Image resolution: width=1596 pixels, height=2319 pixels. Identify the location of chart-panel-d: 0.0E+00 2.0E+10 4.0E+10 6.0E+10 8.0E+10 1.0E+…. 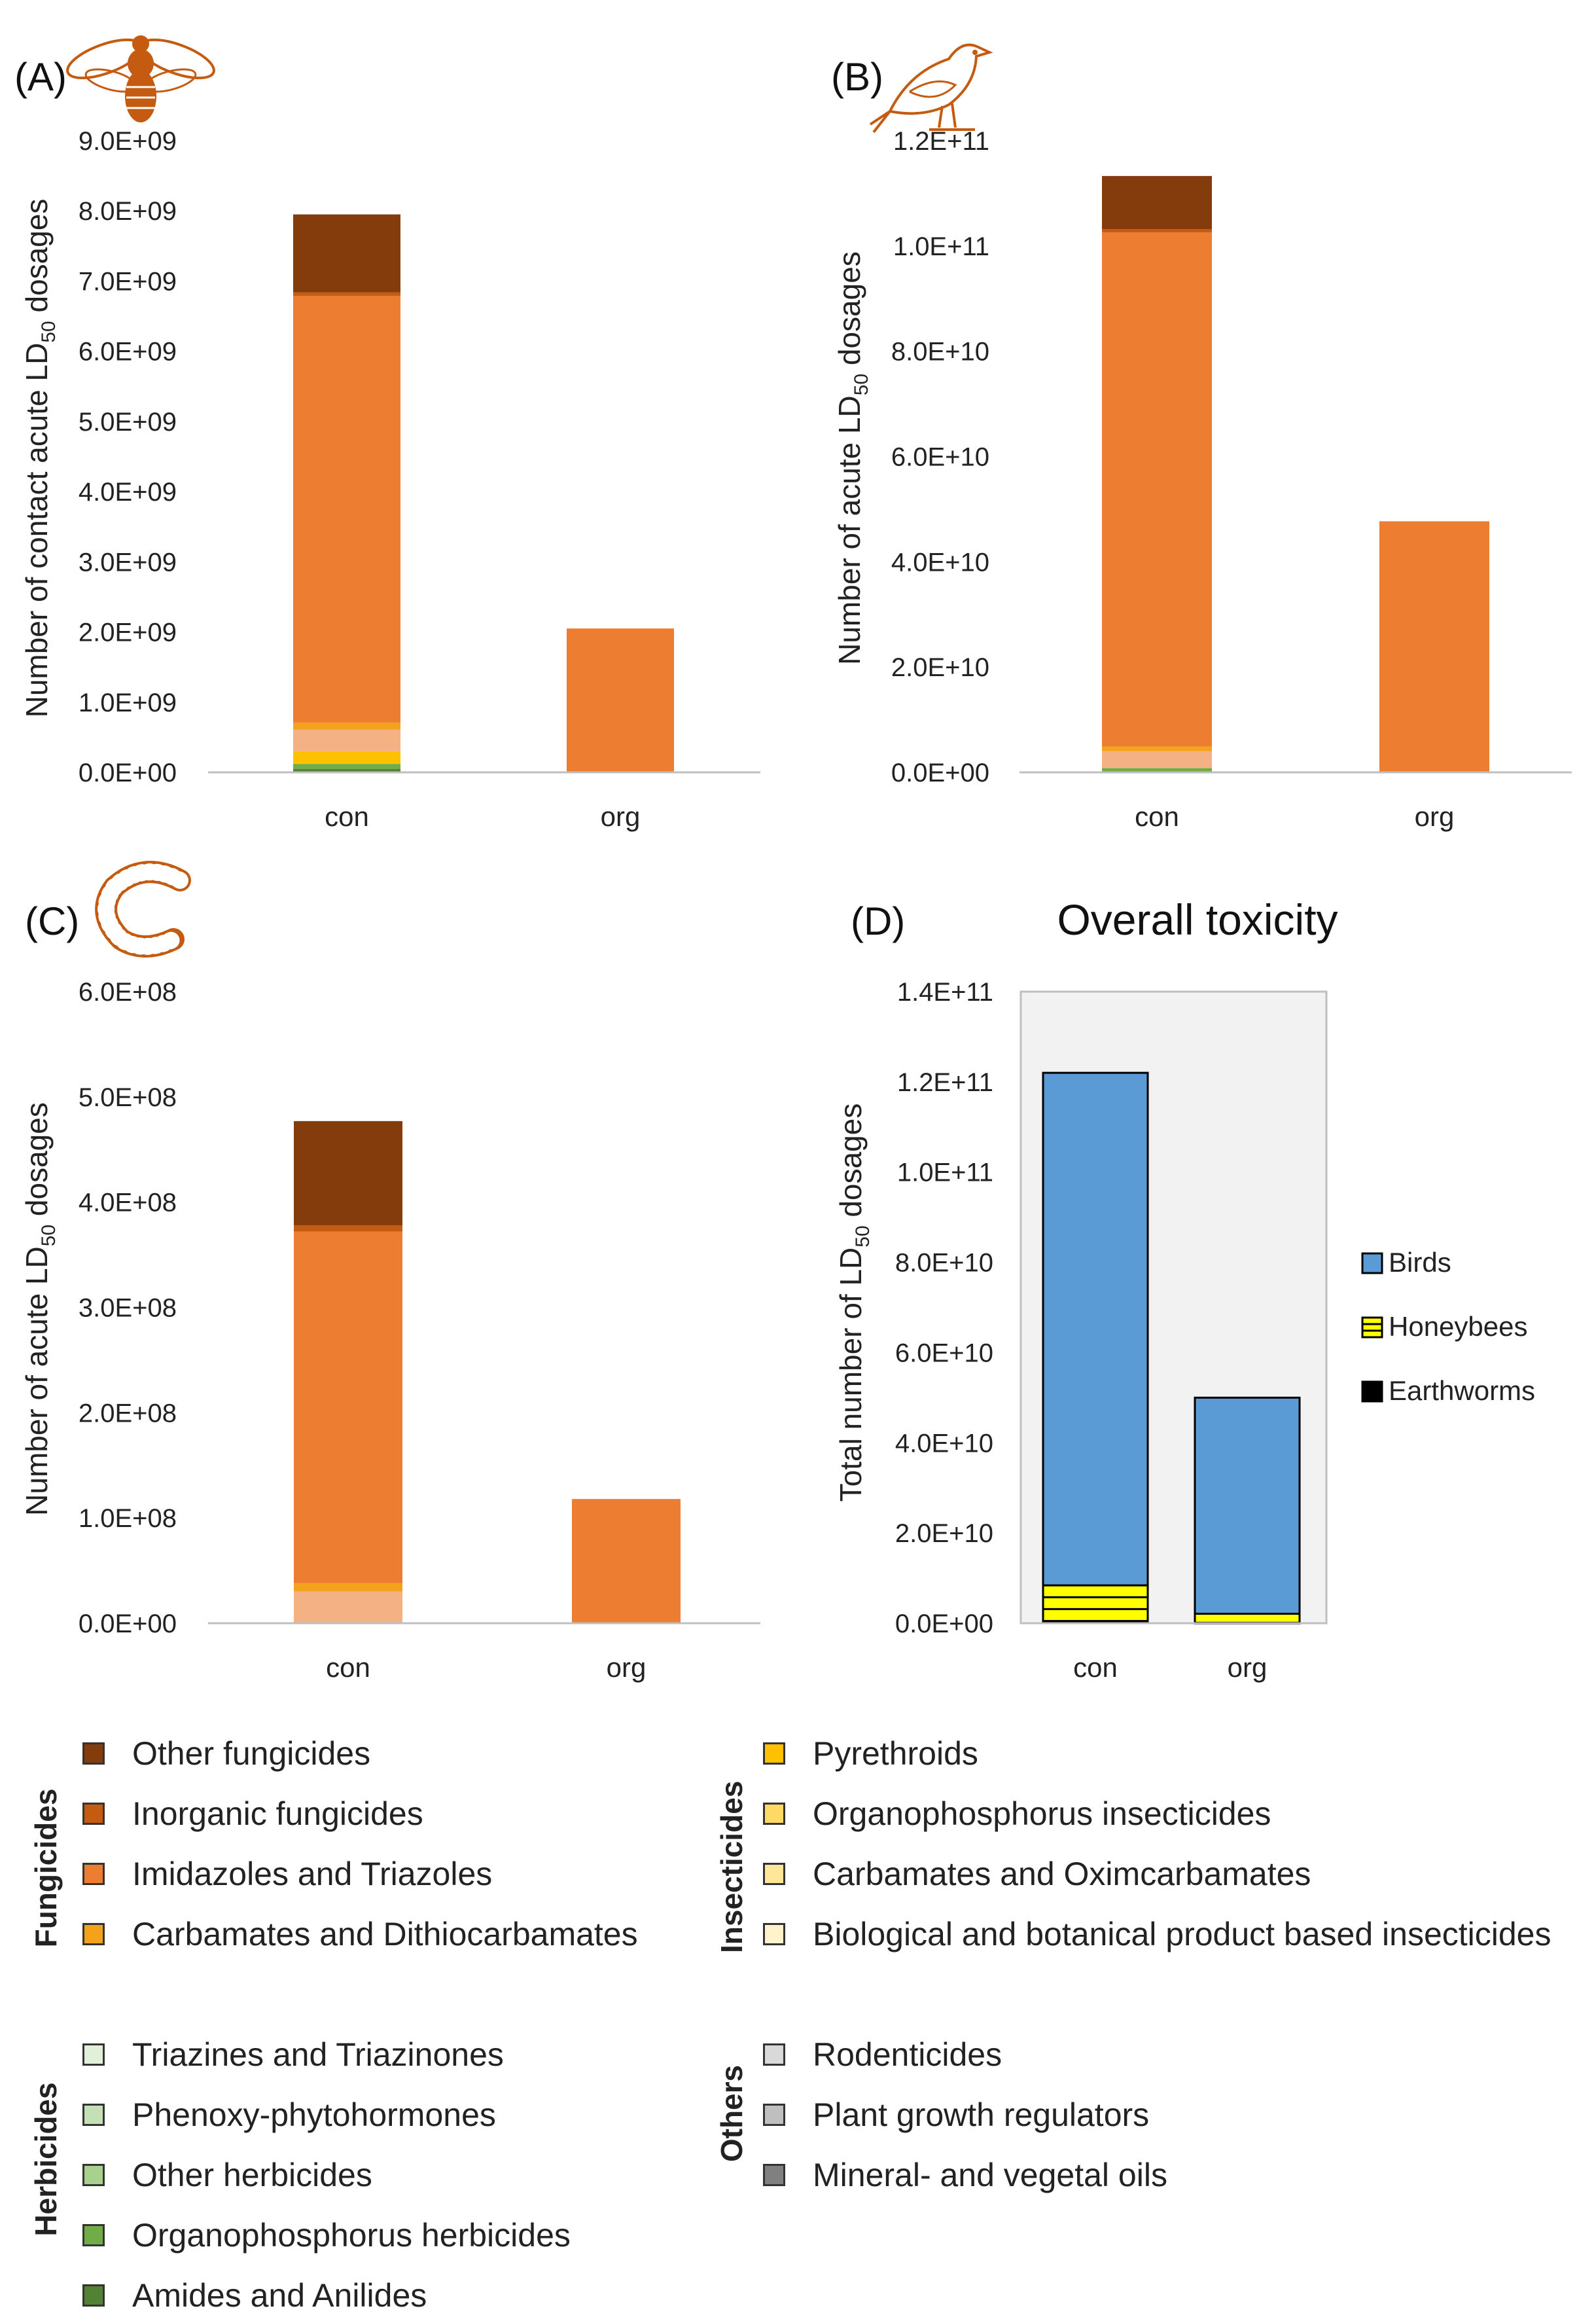
(1185, 1289).